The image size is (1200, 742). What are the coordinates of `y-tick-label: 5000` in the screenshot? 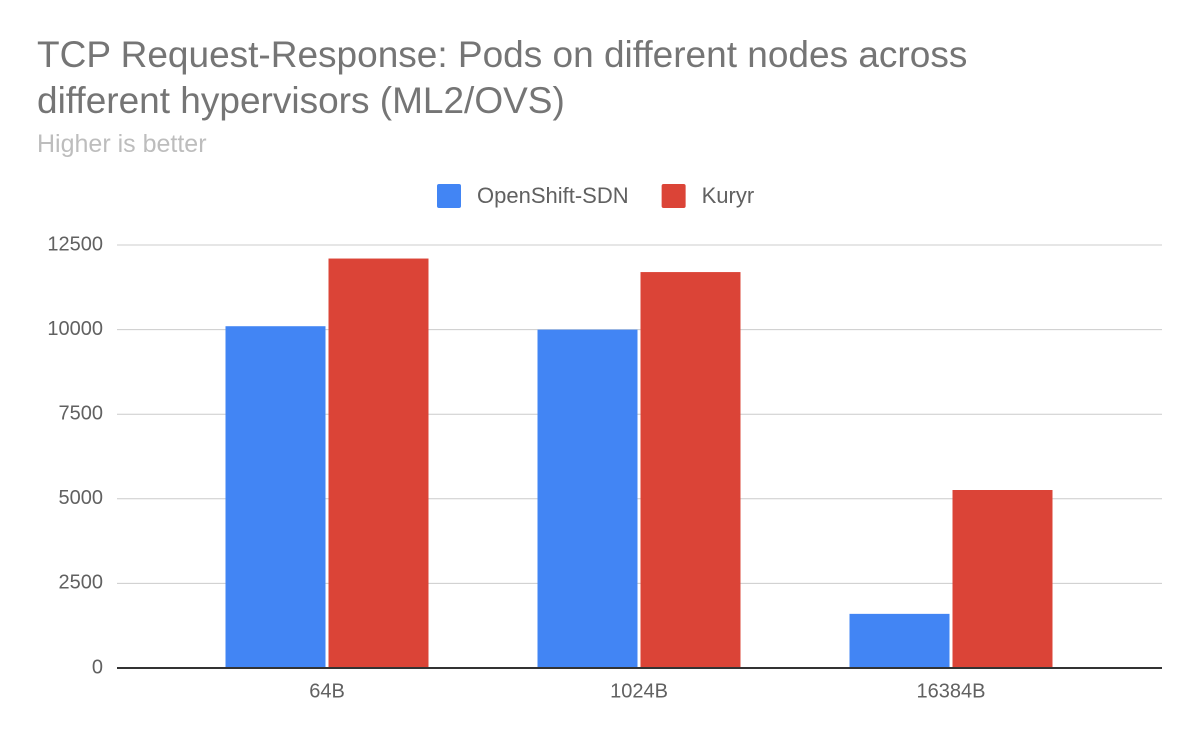 It's located at (81, 498).